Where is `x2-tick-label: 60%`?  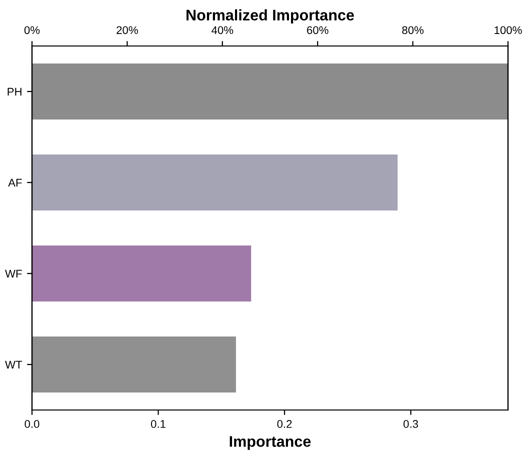
x2-tick-label: 60% is located at coordinates (317, 30).